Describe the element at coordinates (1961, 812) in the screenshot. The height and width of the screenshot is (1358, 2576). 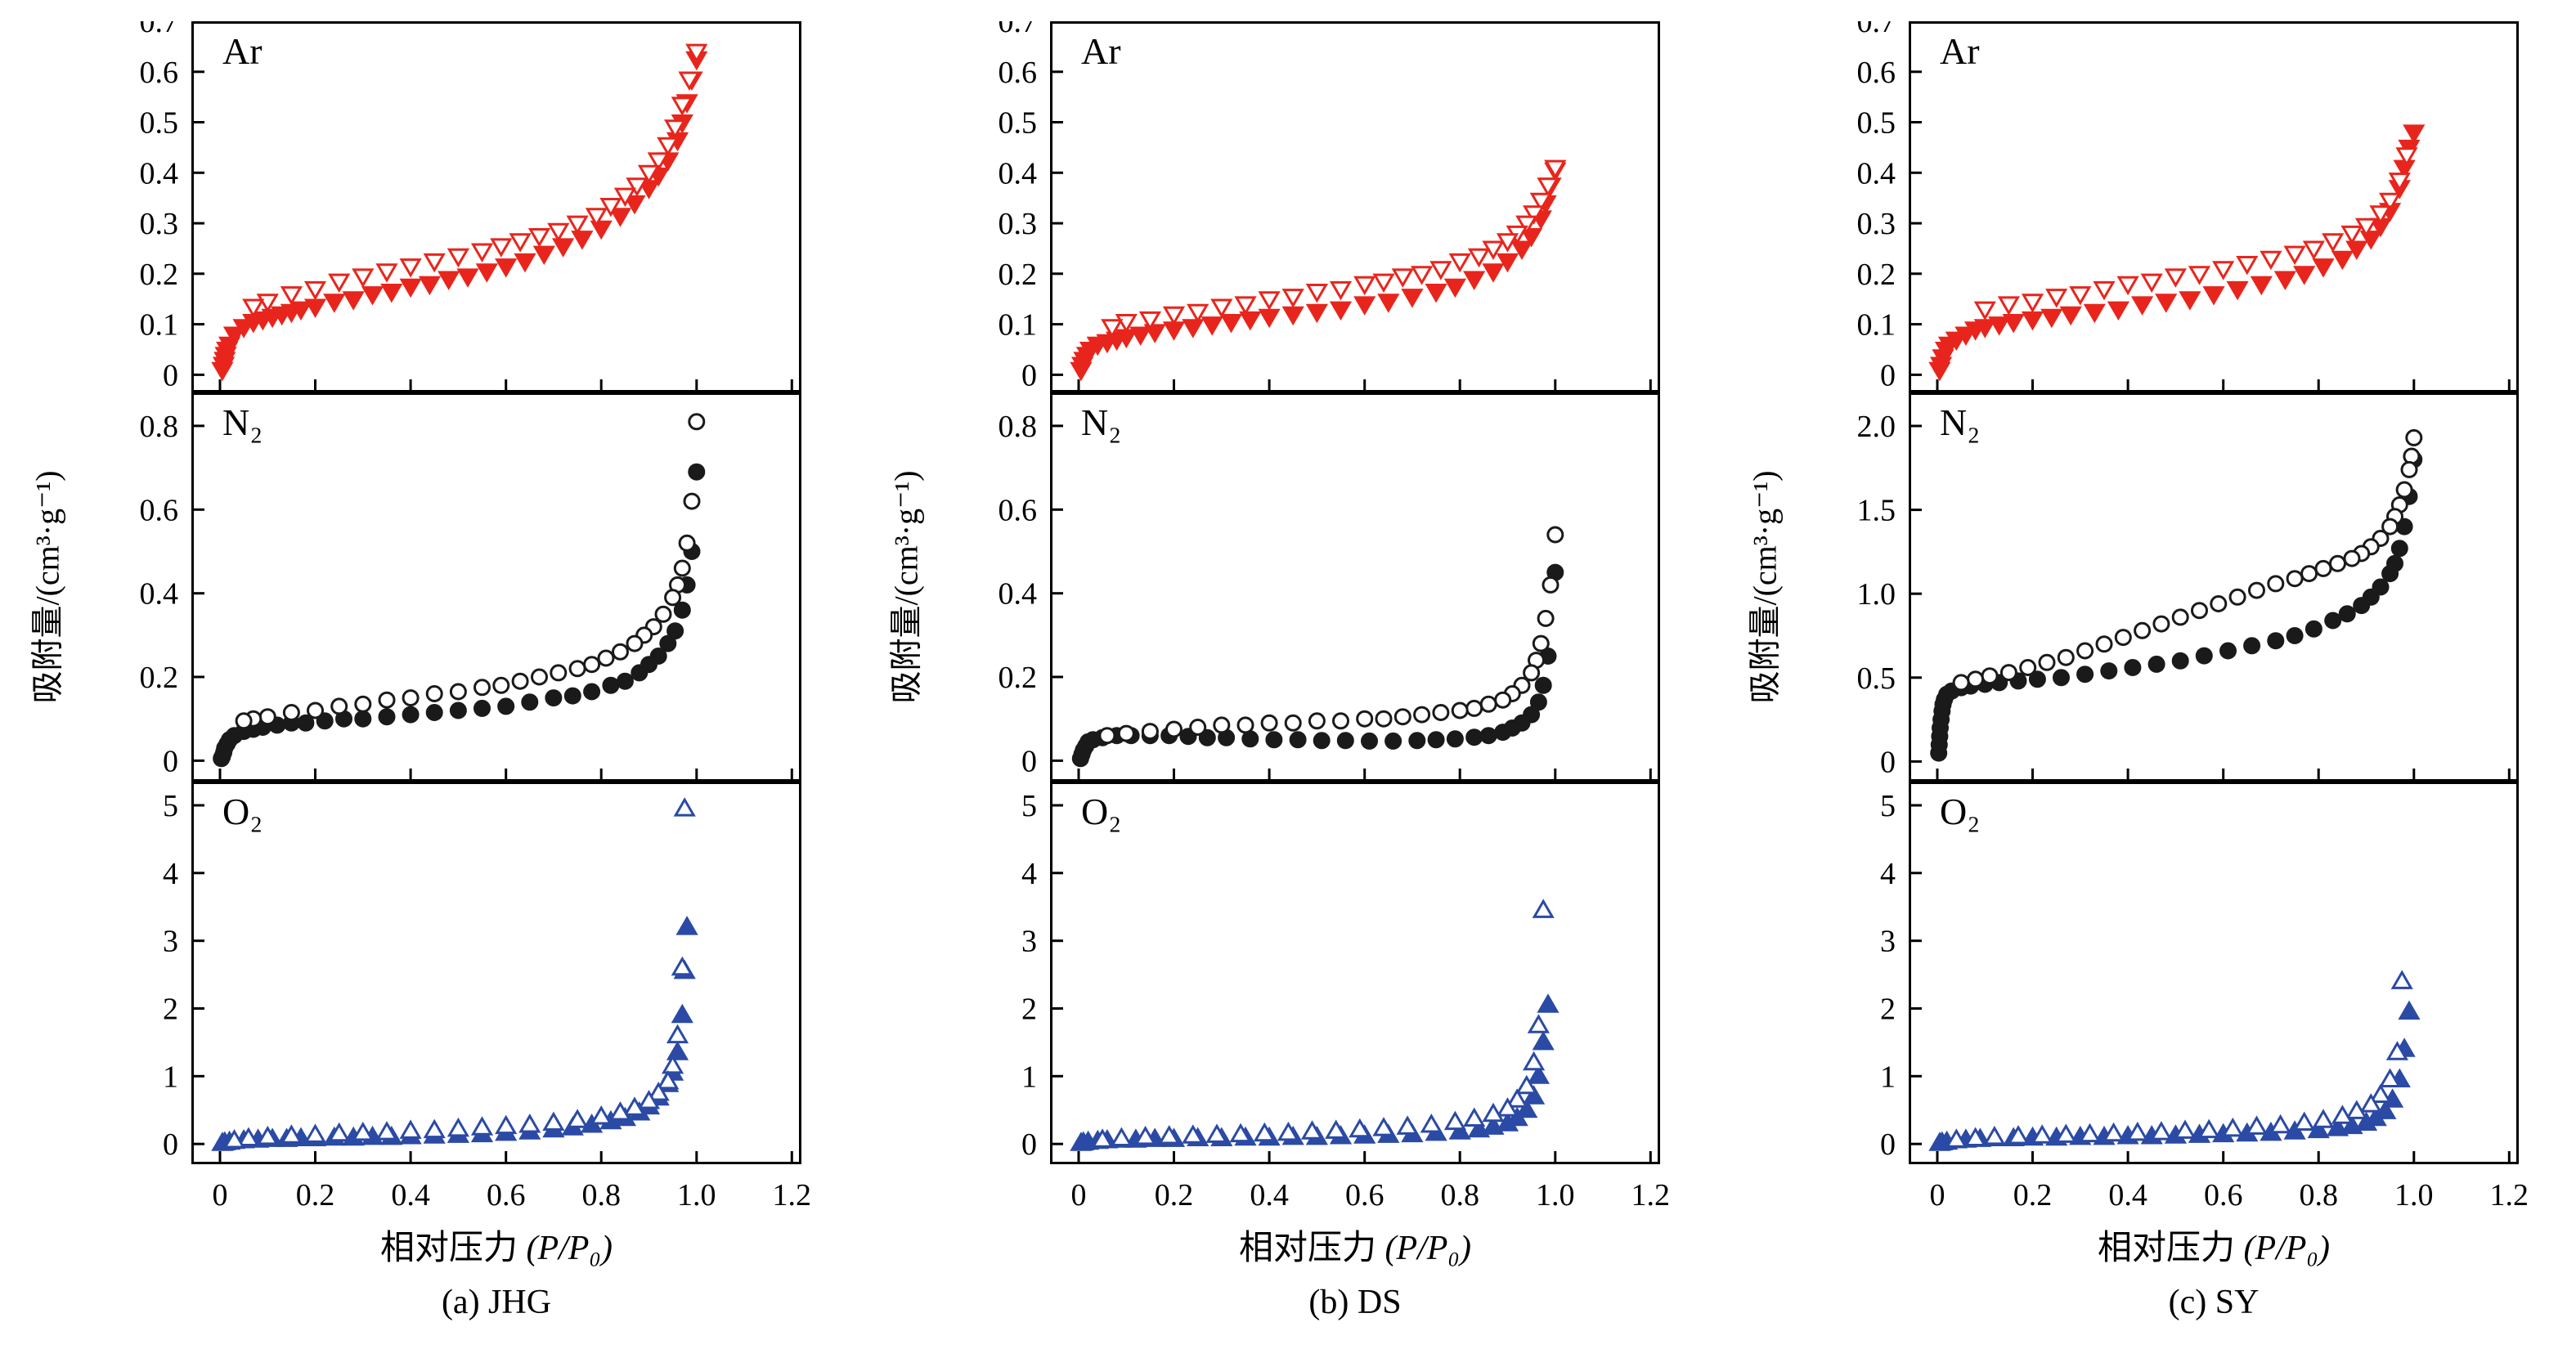
I see `panel-gas-label: O₂` at that location.